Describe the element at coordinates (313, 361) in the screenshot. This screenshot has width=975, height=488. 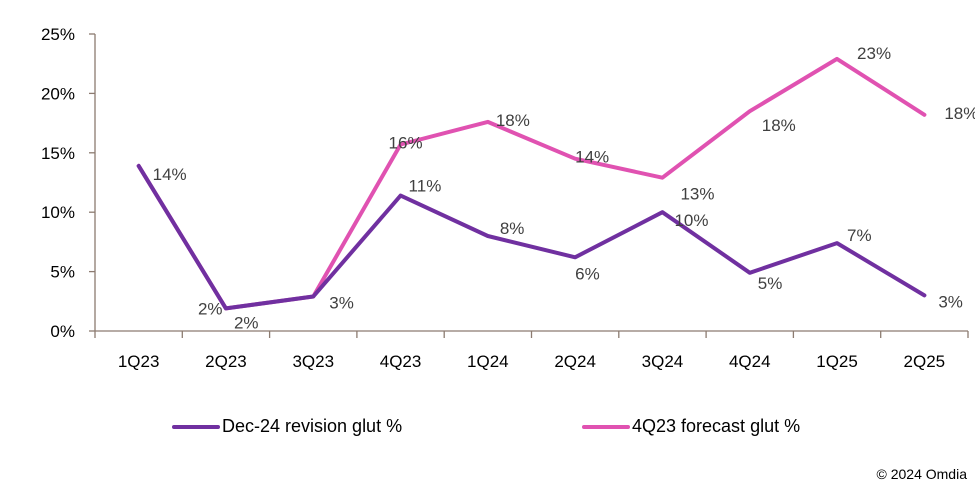
I see `x-tick-label: 3Q23` at that location.